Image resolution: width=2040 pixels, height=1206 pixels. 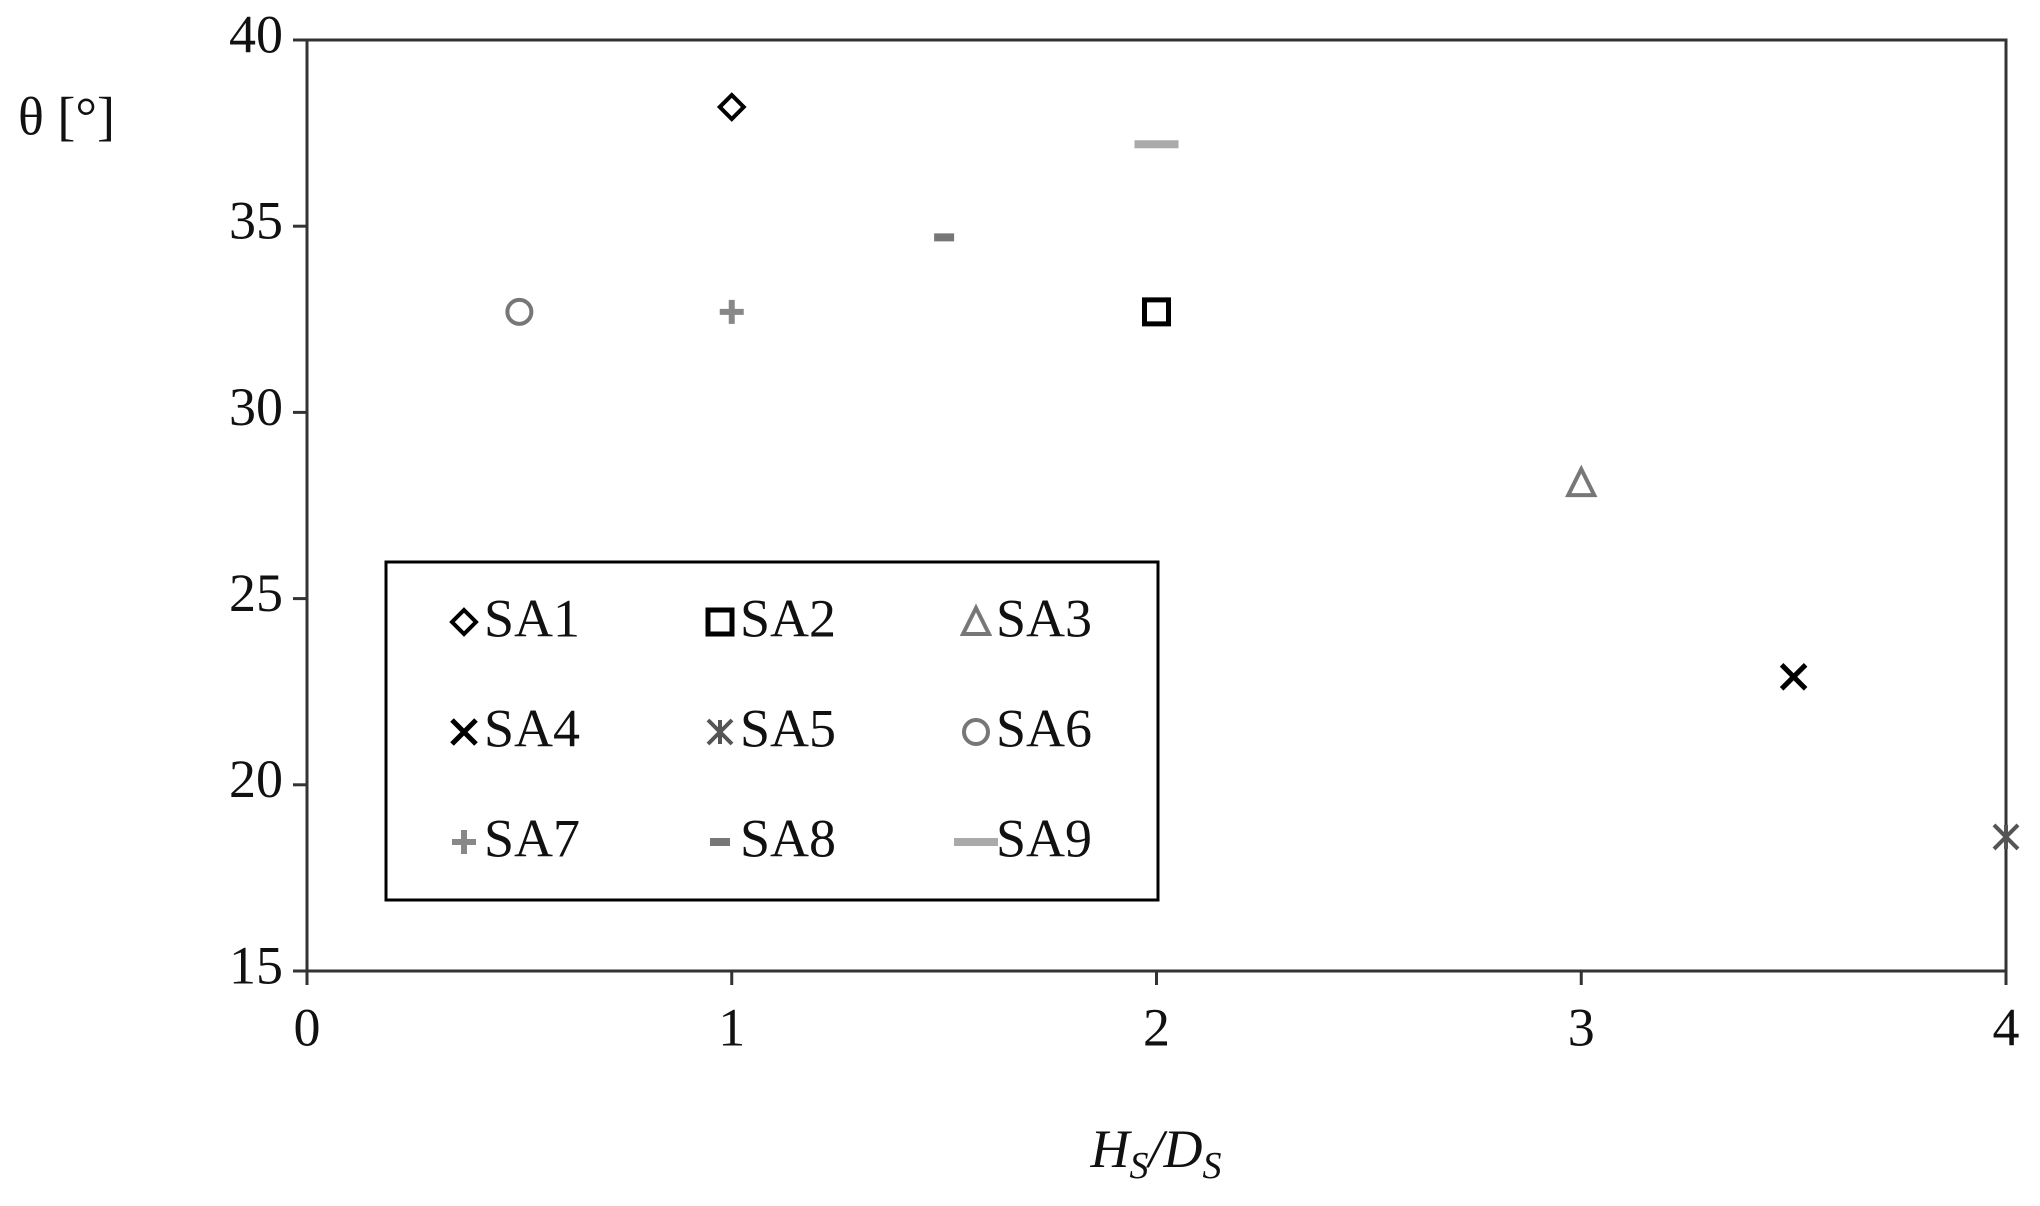 I want to click on legend-label: SA9, so click(x=1044, y=838).